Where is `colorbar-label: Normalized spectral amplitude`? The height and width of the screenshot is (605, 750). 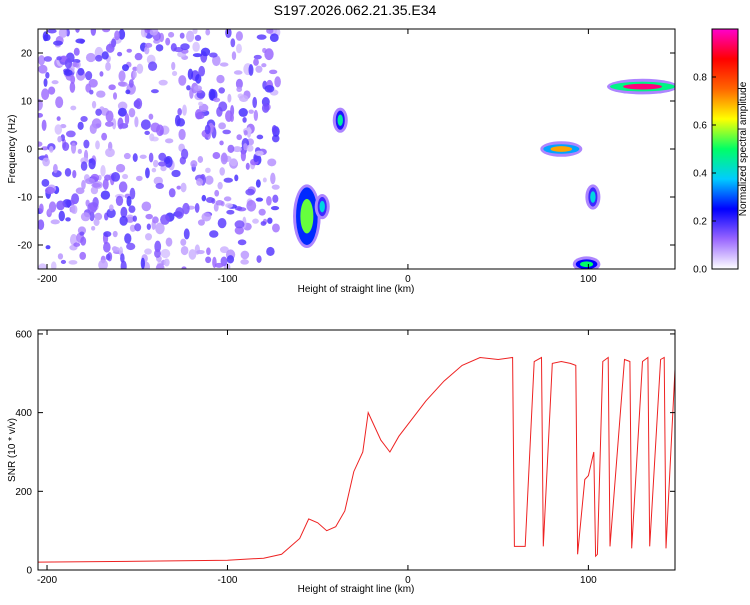
colorbar-label: Normalized spectral amplitude is located at coordinates (743, 148).